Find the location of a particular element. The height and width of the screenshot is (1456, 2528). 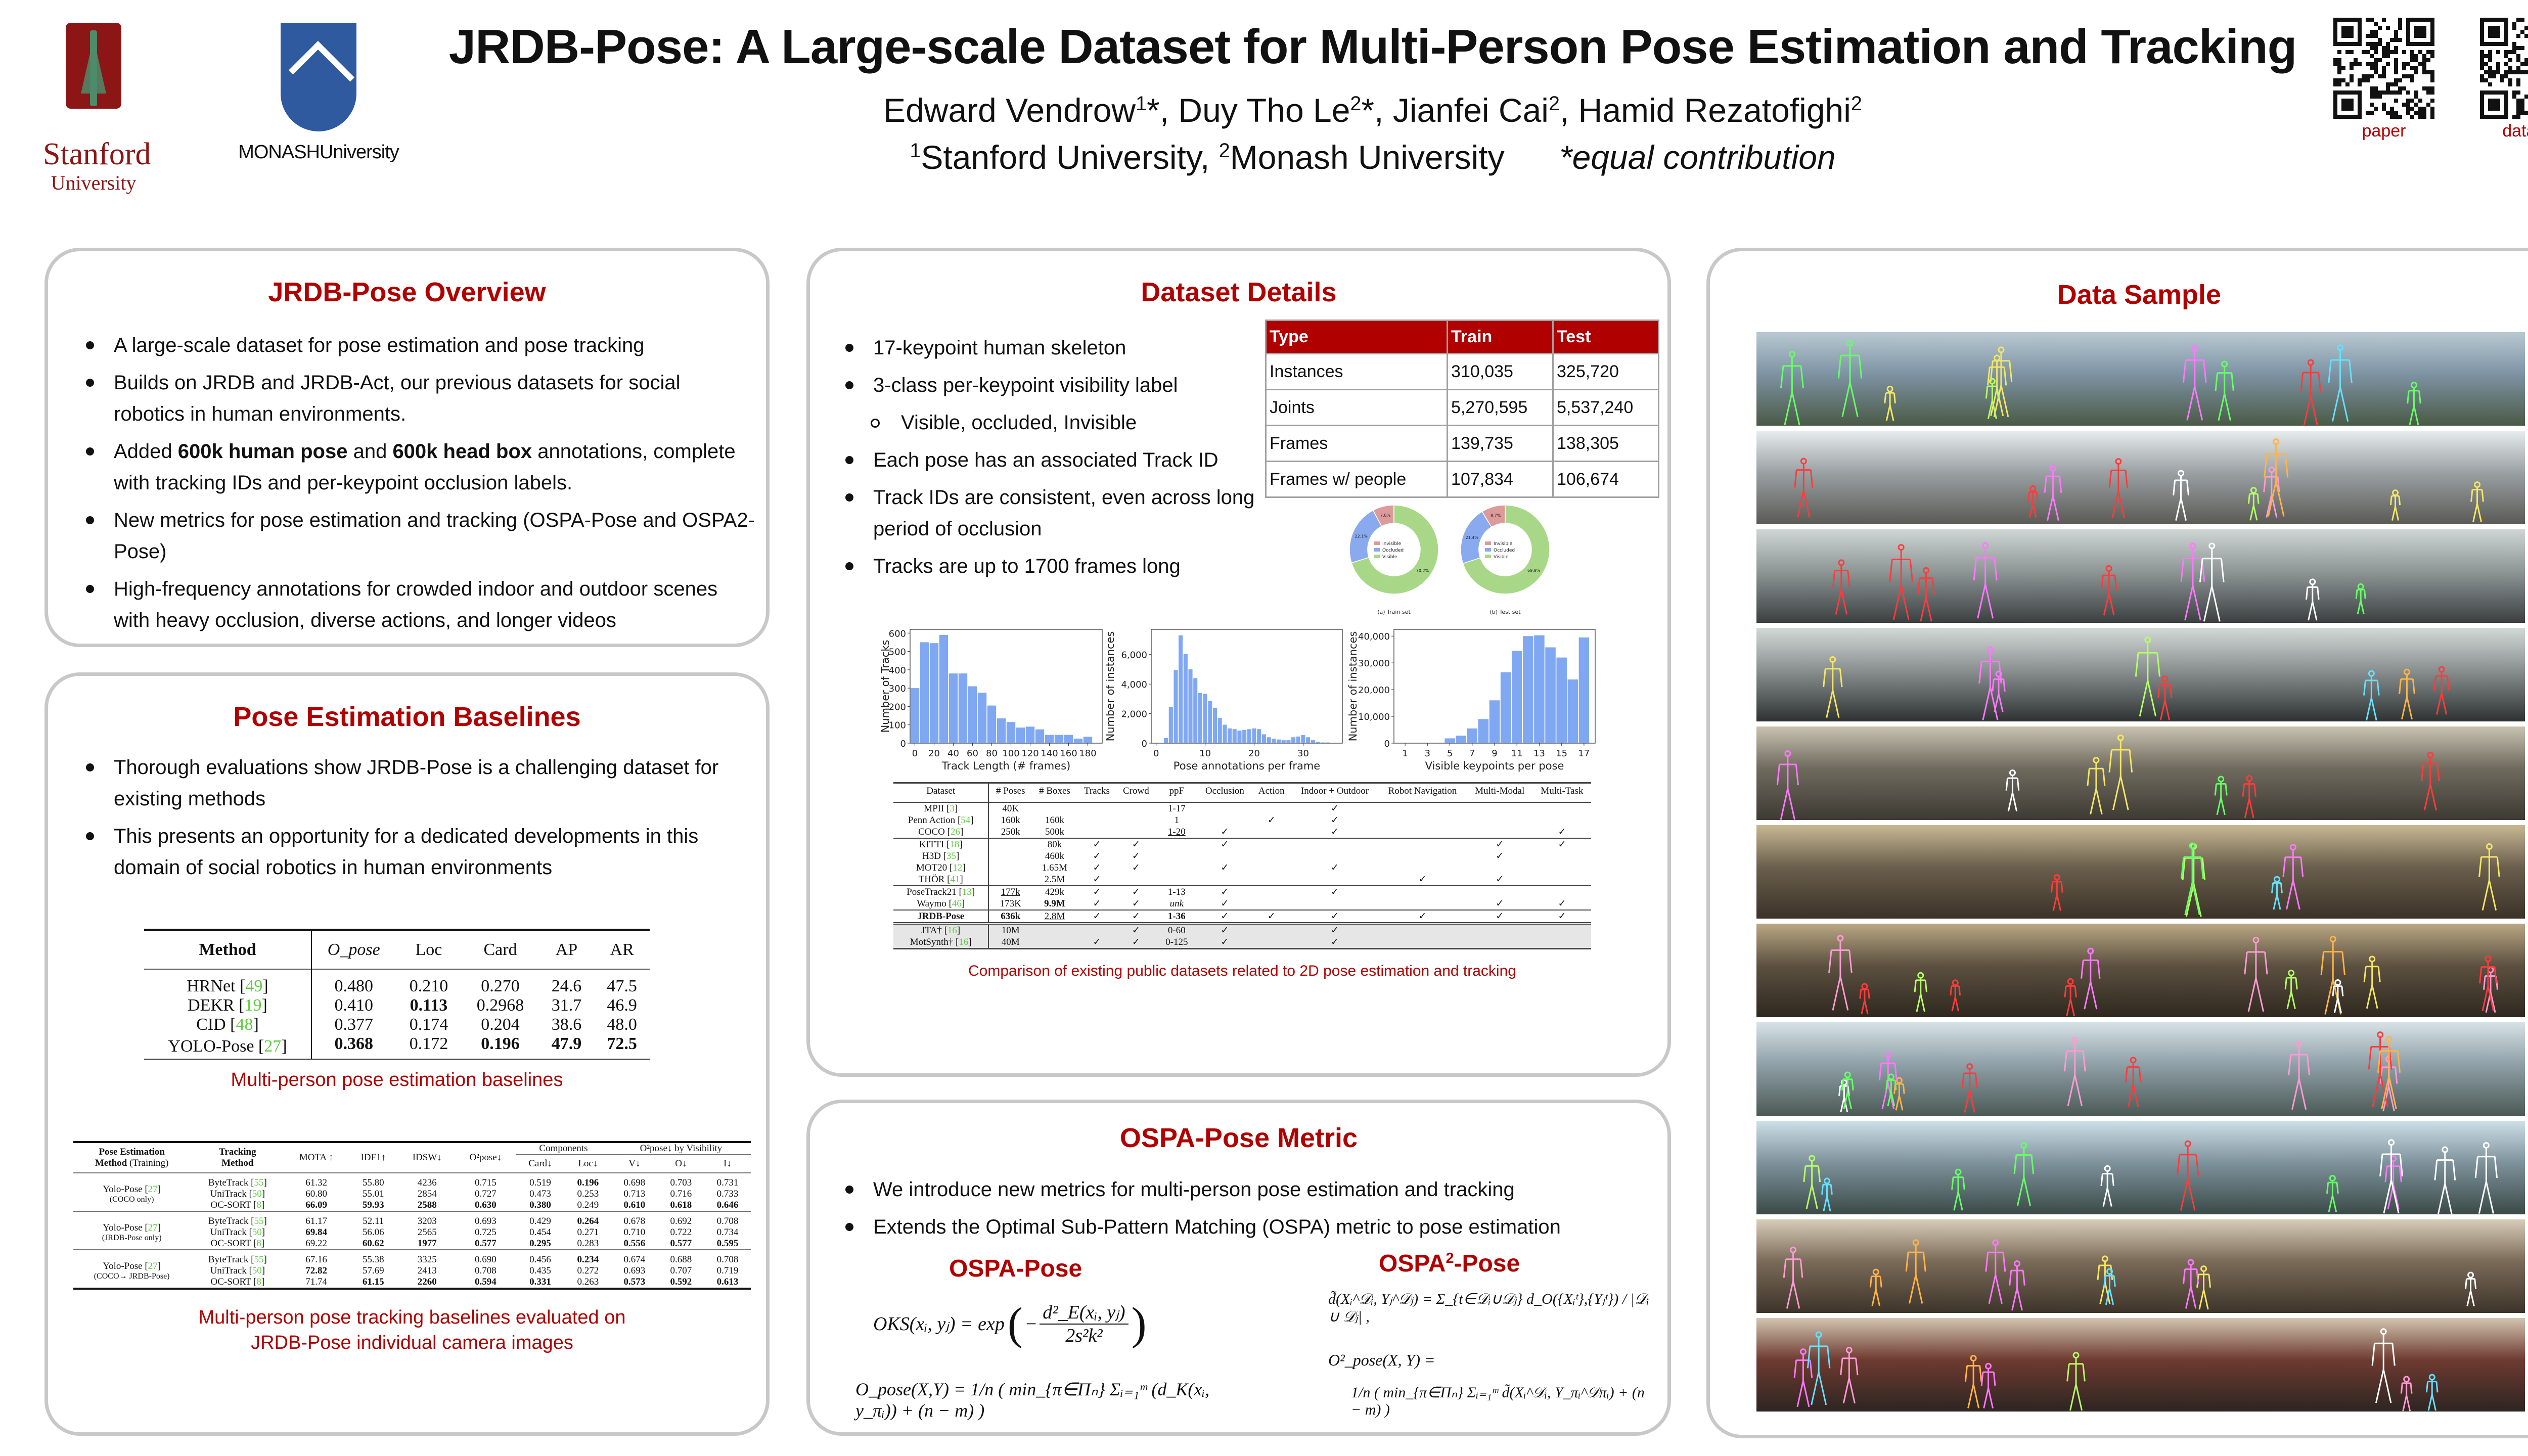

qr-finder-center is located at coordinates (2494, 32).